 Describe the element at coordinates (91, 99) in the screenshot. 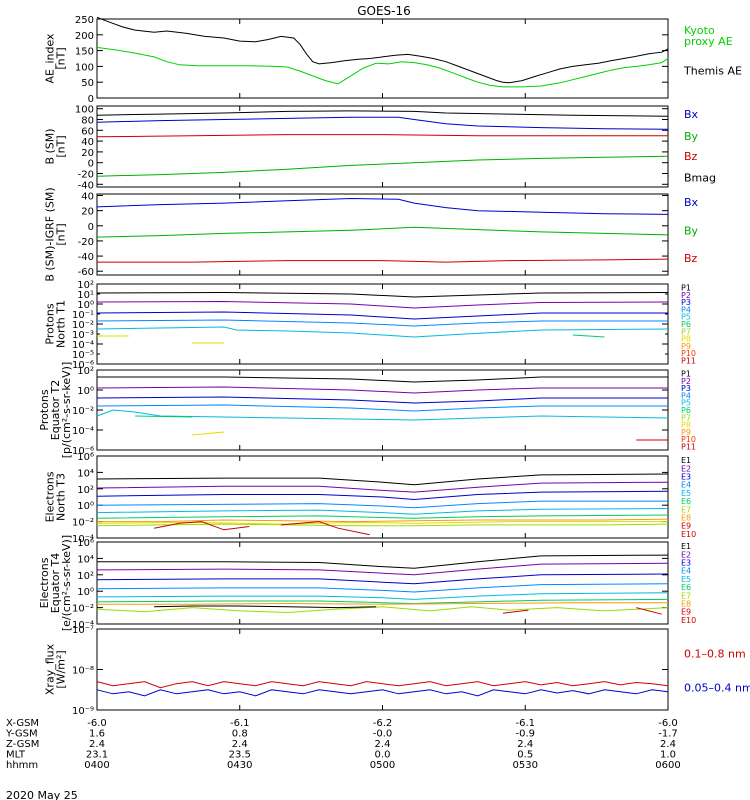

I see `y-tick-label: 0` at that location.